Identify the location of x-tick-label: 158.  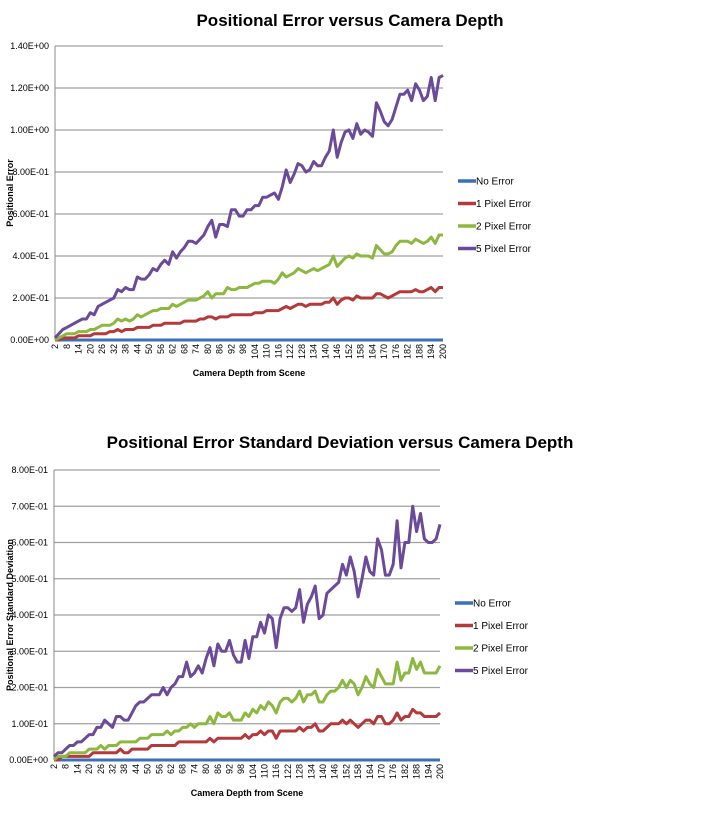
(358, 771).